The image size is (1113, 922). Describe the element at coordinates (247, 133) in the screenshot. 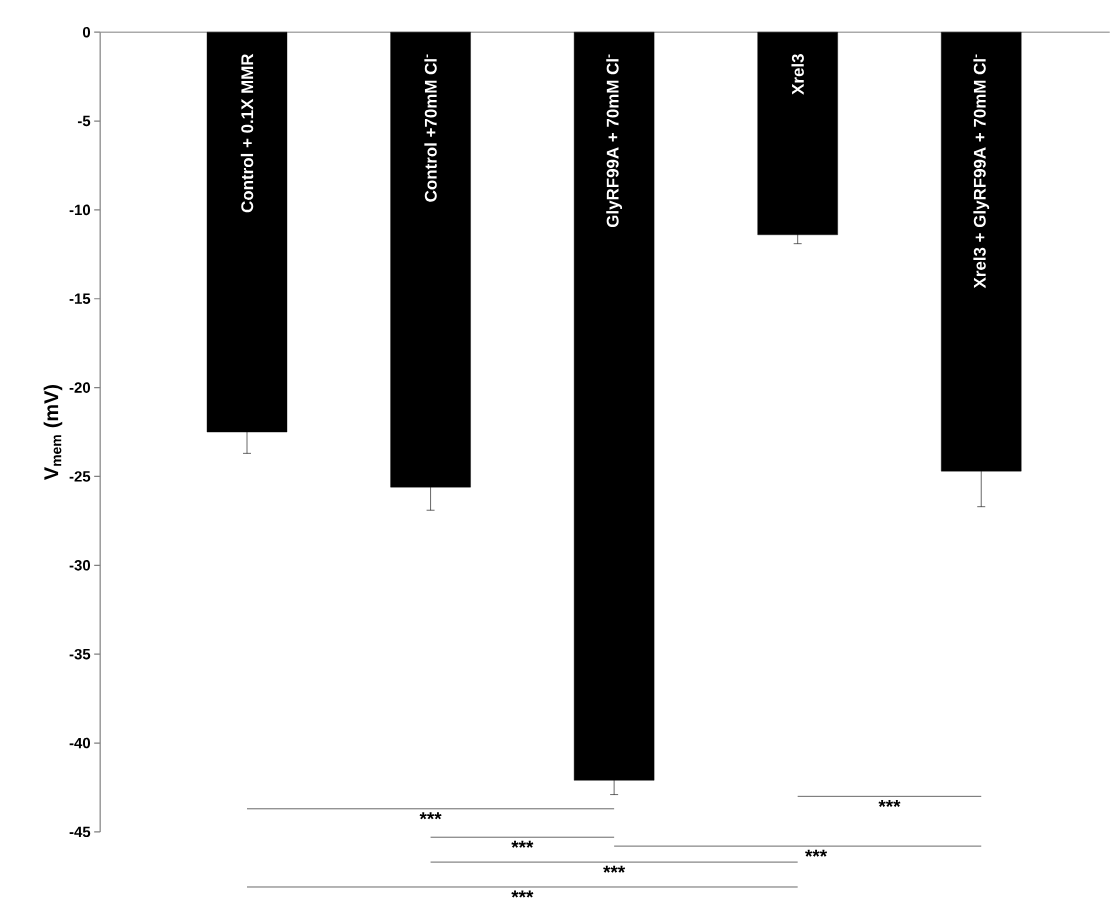

I see `x-tick-label: Control + 0.1X MMR` at that location.